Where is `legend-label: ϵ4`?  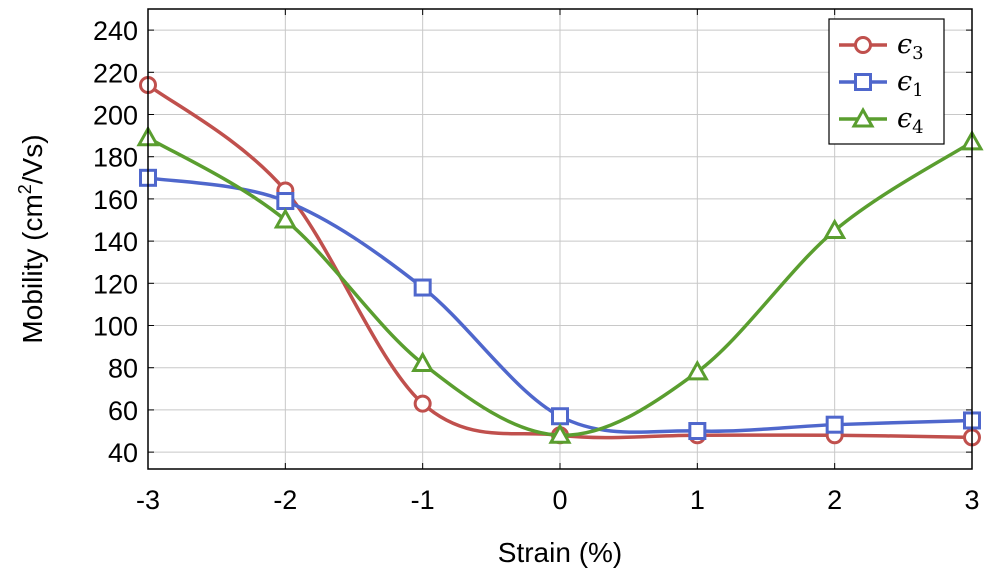 legend-label: ϵ4 is located at coordinates (910, 120).